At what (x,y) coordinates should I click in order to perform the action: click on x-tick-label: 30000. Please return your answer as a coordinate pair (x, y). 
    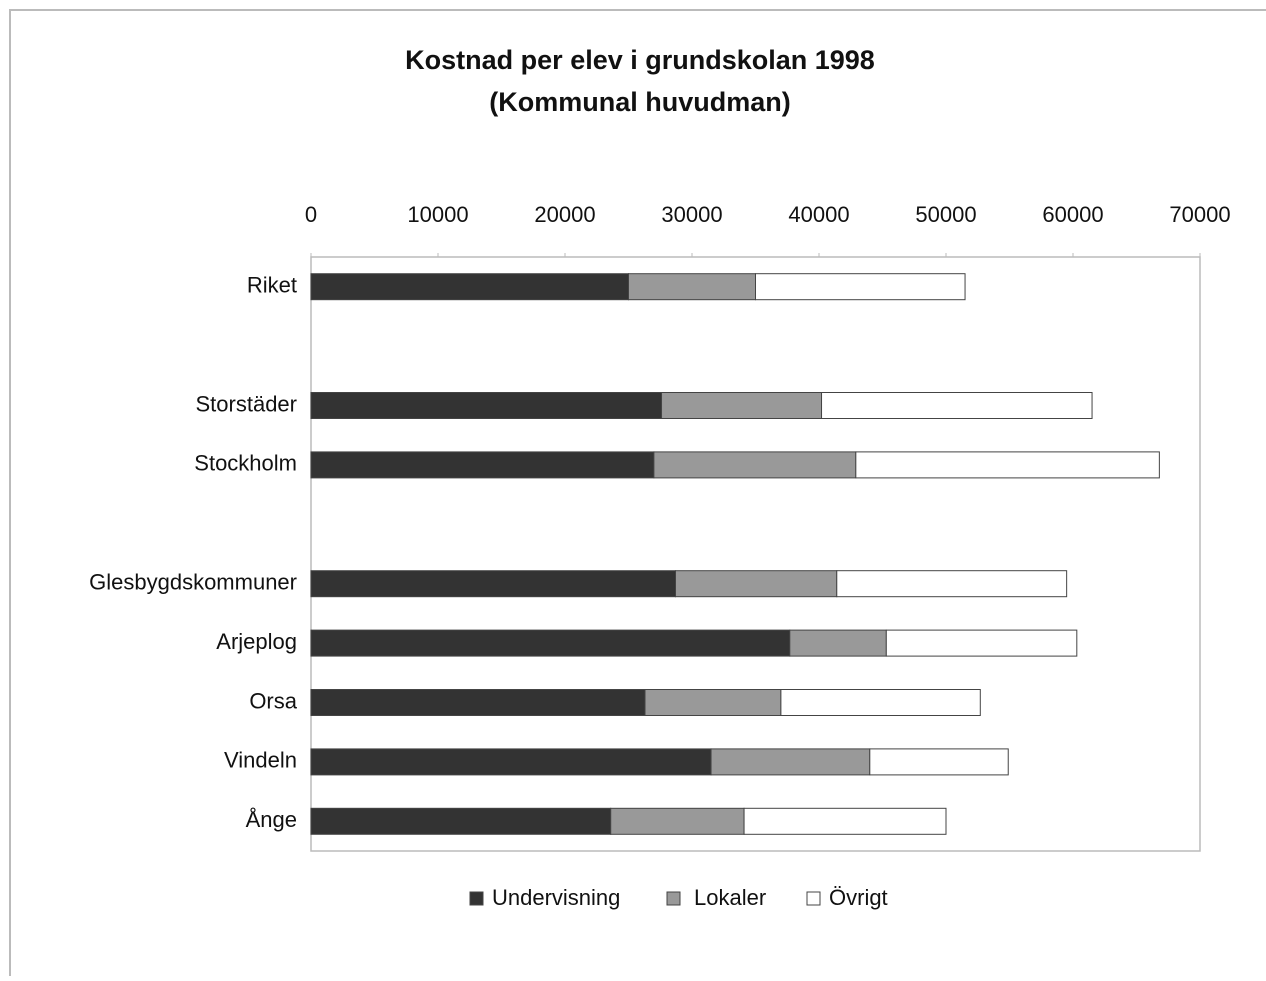
    Looking at the image, I should click on (691, 214).